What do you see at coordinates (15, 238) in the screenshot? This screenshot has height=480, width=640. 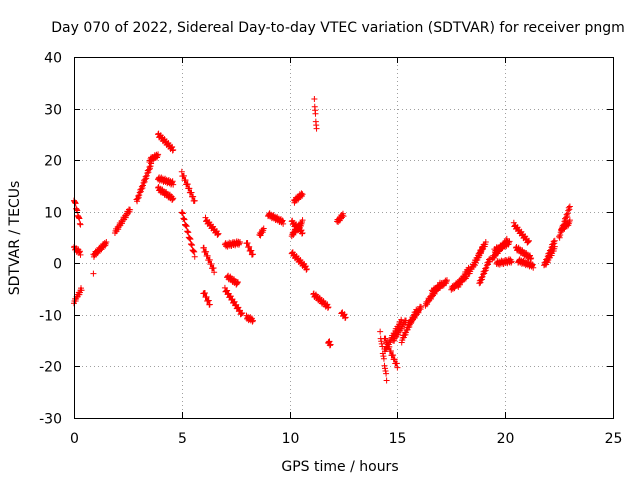 I see `y-axis-title: SDTVAR / TECUs` at bounding box center [15, 238].